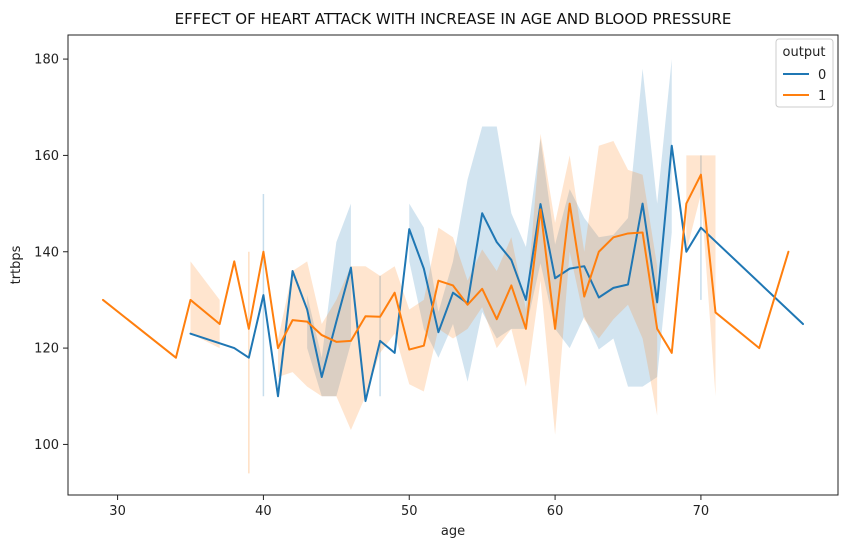 Image resolution: width=850 pixels, height=547 pixels. What do you see at coordinates (46, 252) in the screenshot?
I see `y-tick-label: 140` at bounding box center [46, 252].